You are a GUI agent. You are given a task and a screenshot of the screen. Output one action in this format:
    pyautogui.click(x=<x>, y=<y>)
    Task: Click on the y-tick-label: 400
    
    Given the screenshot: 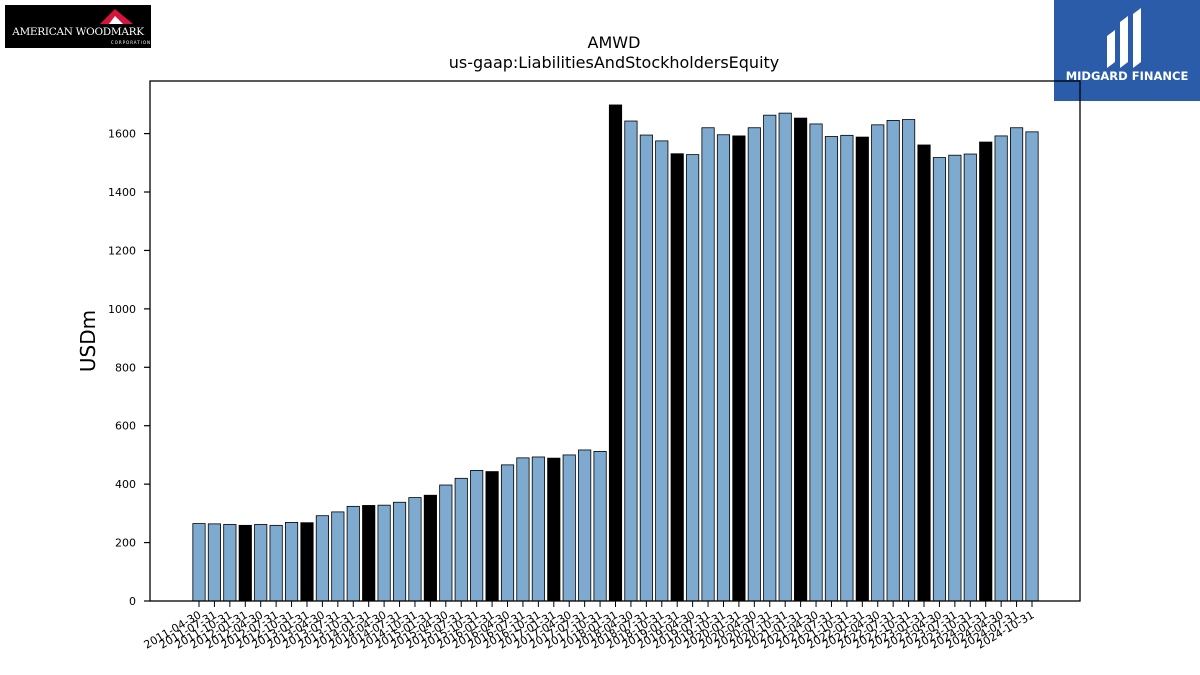 What is the action you would take?
    pyautogui.click(x=125, y=484)
    